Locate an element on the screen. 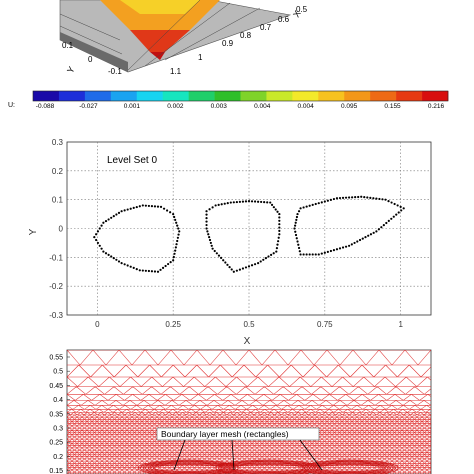 This screenshot has height=474, width=474. x-tick-label: 0.5 is located at coordinates (249, 324).